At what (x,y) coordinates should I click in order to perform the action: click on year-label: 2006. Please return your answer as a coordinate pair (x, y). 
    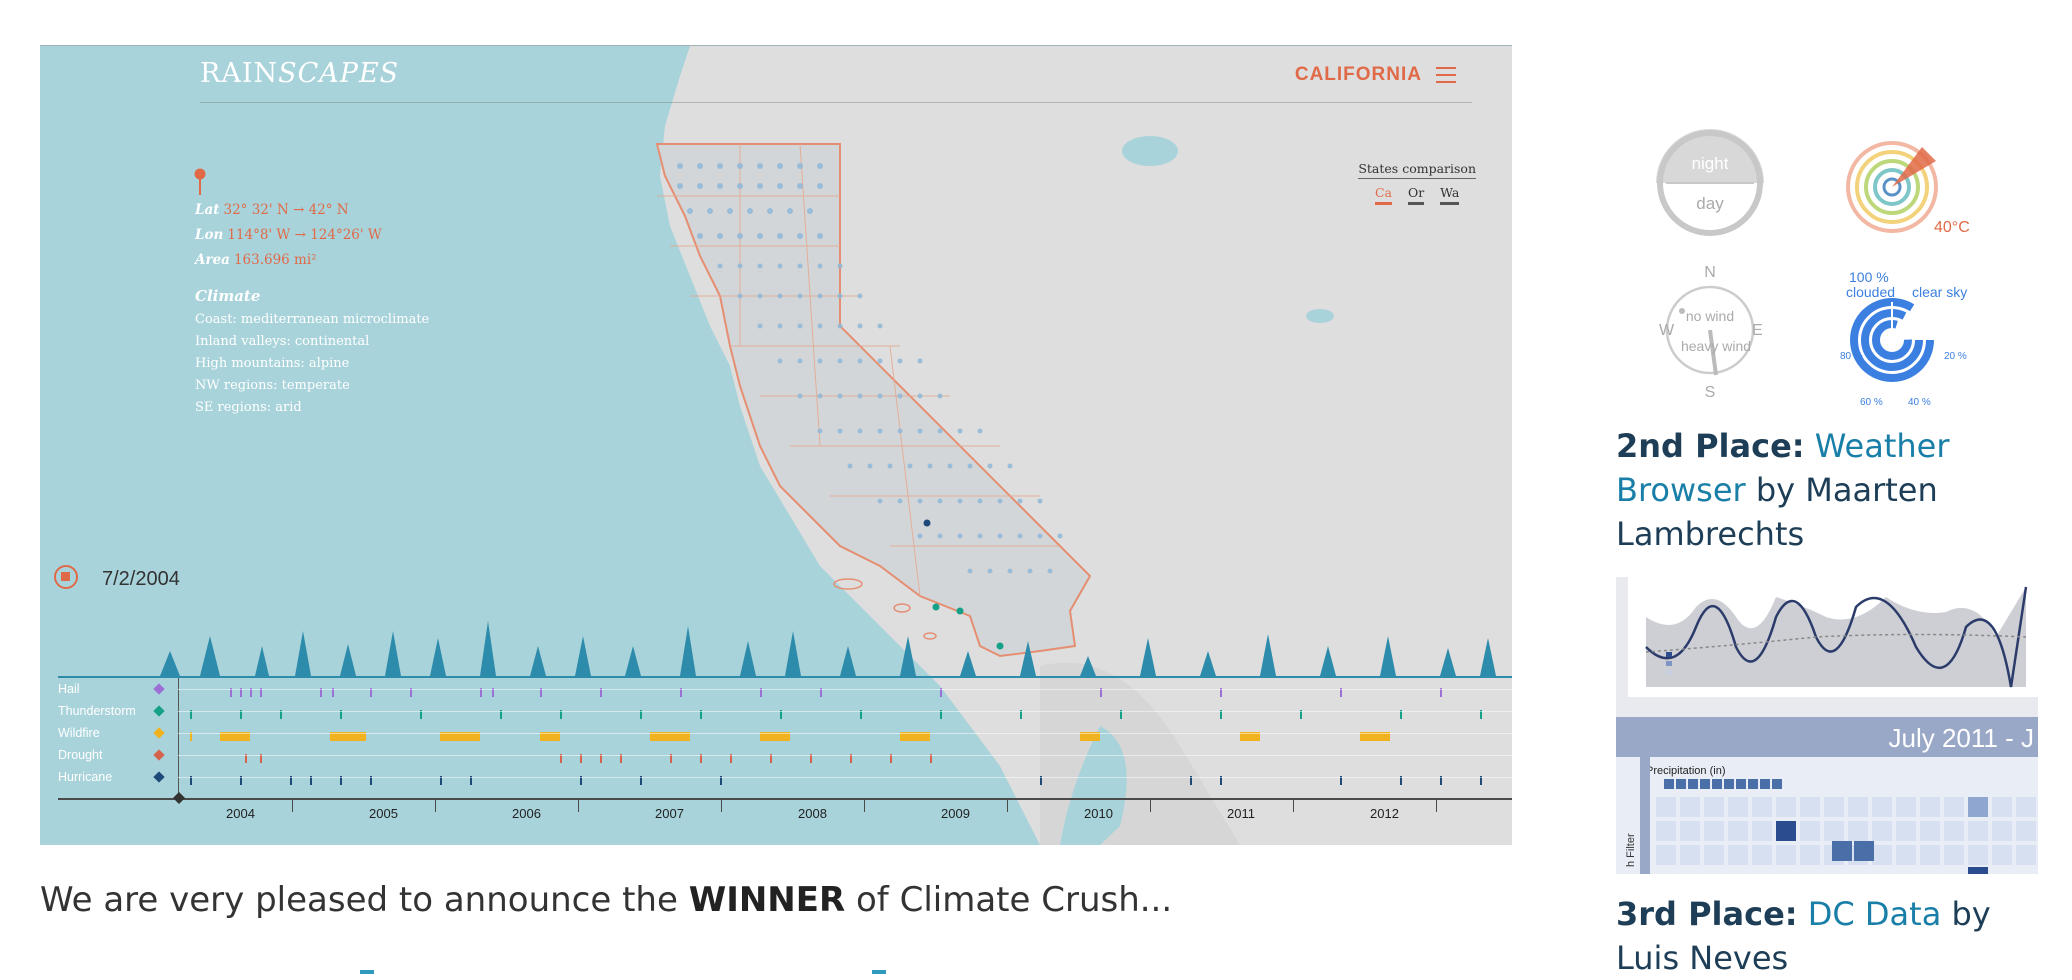
    Looking at the image, I should click on (526, 813).